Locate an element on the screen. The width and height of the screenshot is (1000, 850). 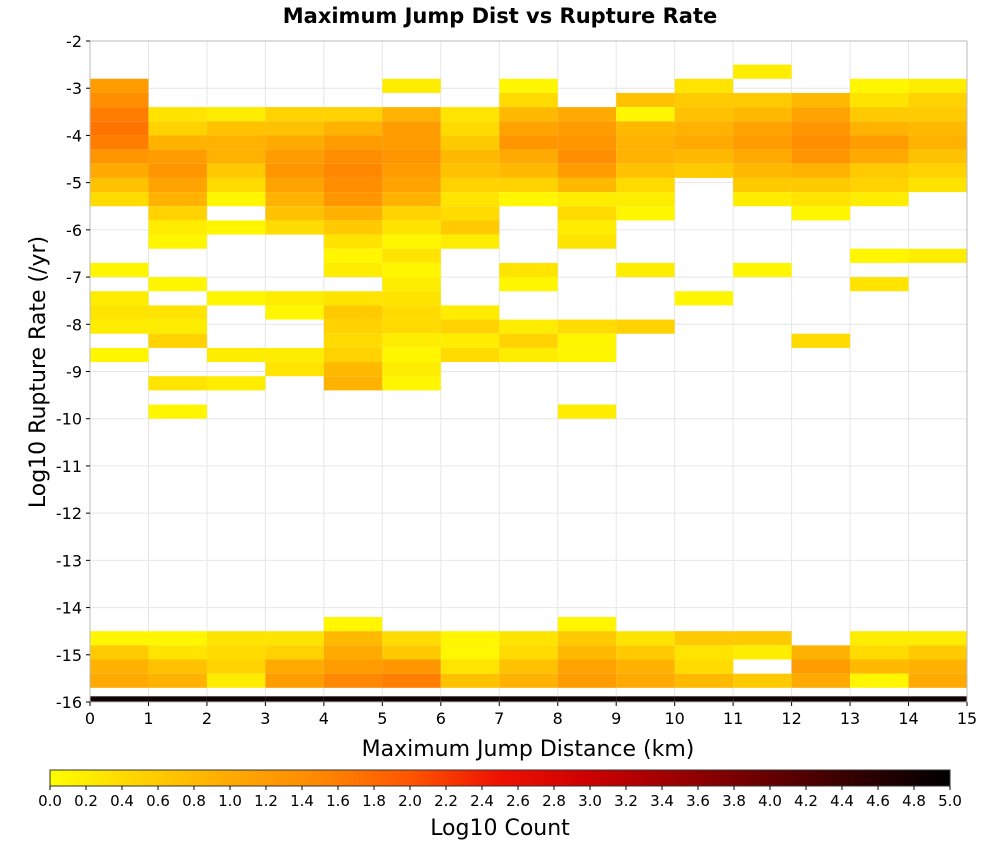
x-axis-label: Maximum Jump Distance (km) is located at coordinates (528, 749).